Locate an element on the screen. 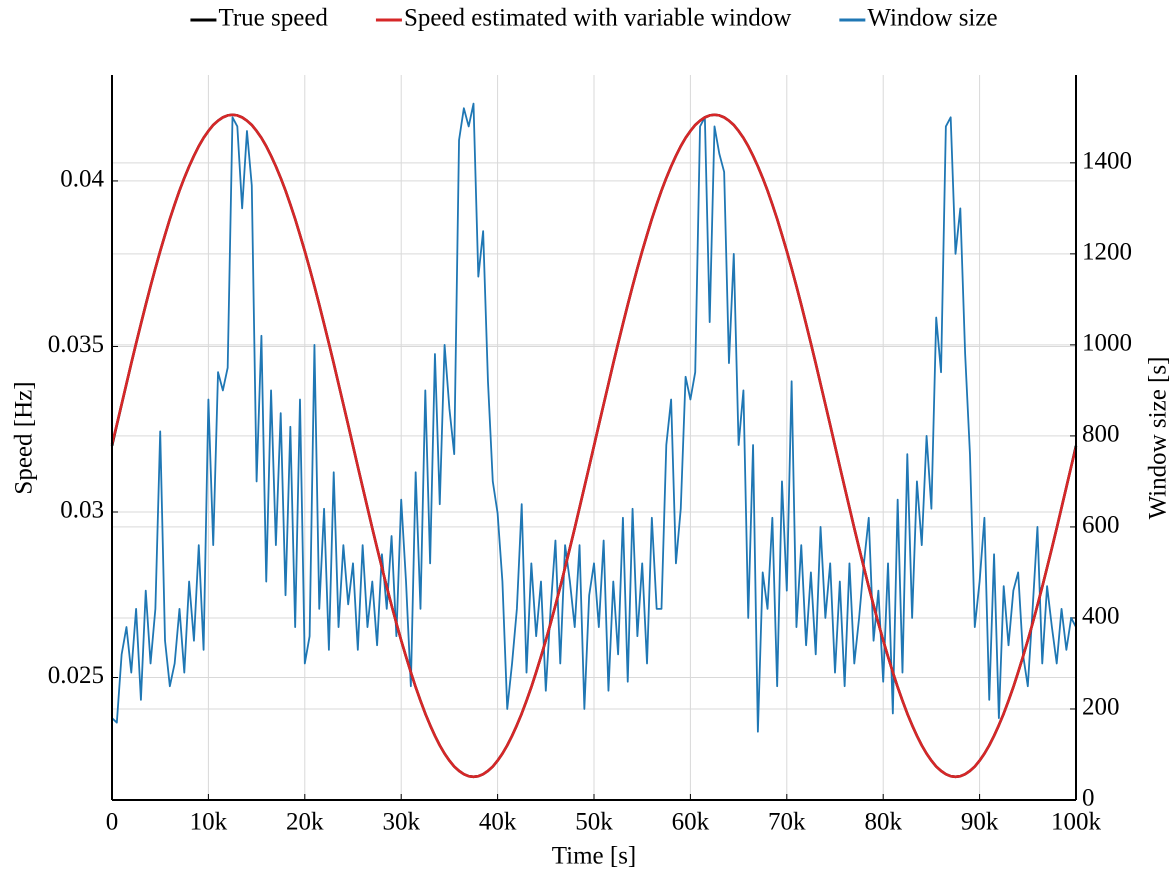 The width and height of the screenshot is (1175, 873). y-tick-label: 0.025 is located at coordinates (76, 675).